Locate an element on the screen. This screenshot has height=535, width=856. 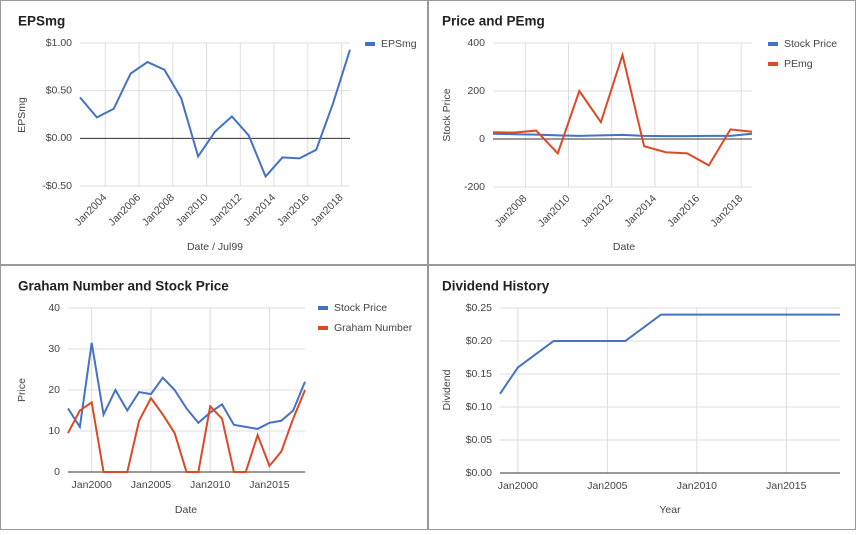
chart-title: EPSmg is located at coordinates (41, 21).